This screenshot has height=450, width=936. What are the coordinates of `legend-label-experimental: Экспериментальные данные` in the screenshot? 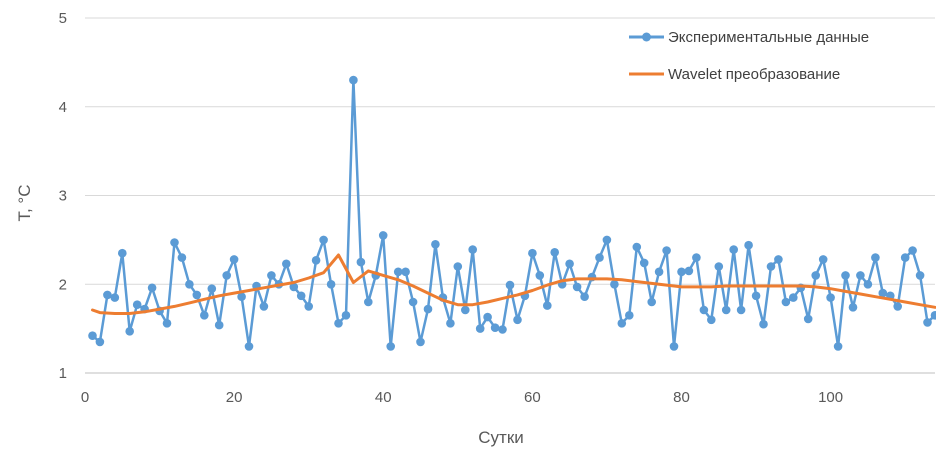 It's located at (768, 37).